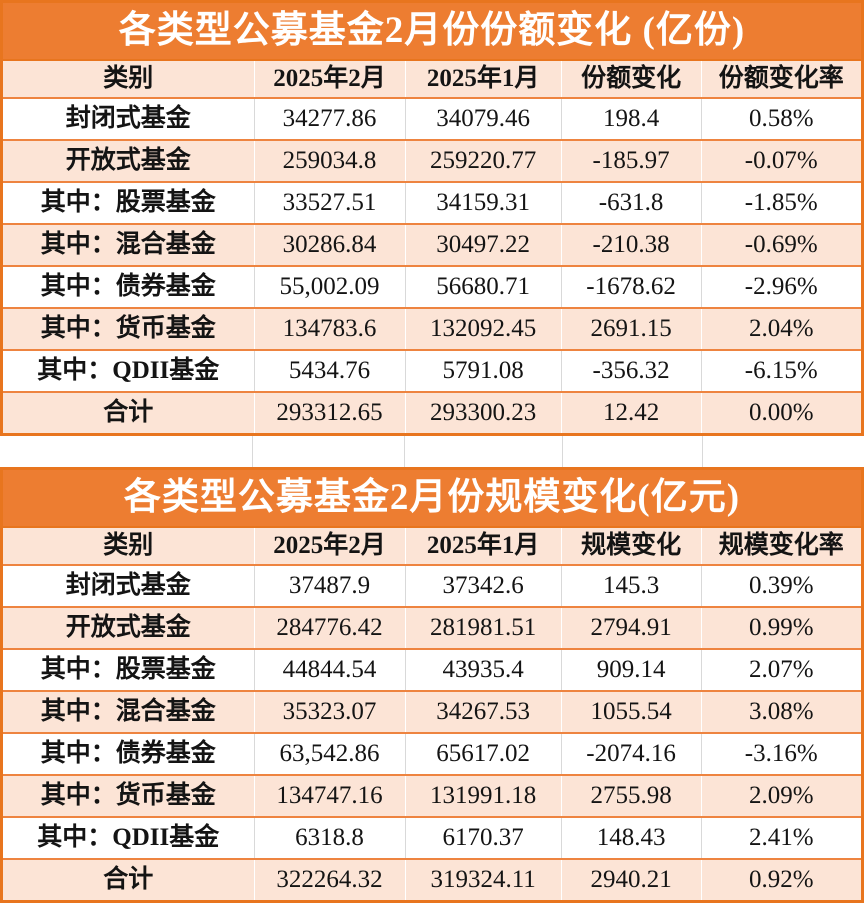 The height and width of the screenshot is (906, 864). Describe the element at coordinates (329, 287) in the screenshot. I see `table-cell: 55,002.09` at that location.